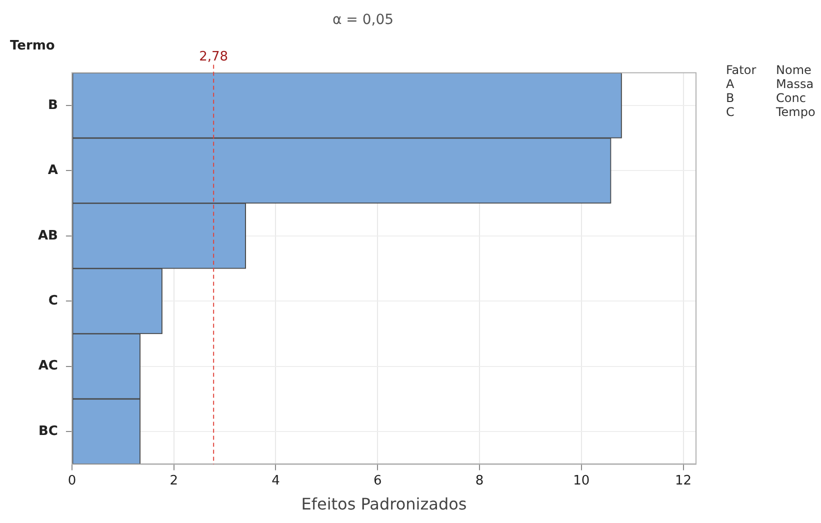 Image resolution: width=821 pixels, height=523 pixels. What do you see at coordinates (479, 480) in the screenshot?
I see `x-tick-label: 8` at bounding box center [479, 480].